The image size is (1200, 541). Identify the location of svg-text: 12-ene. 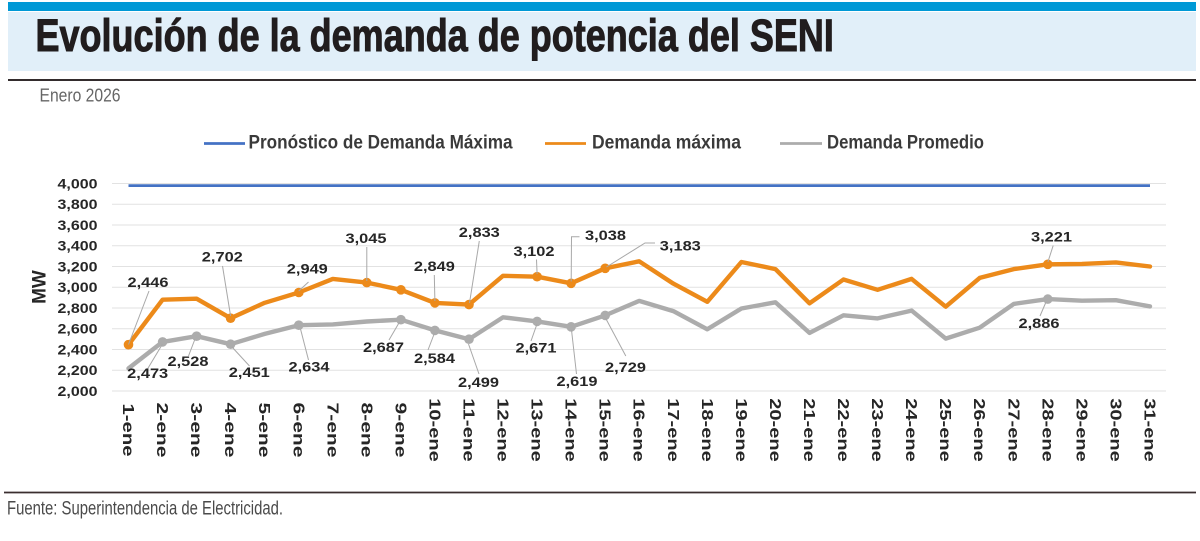
(502, 430).